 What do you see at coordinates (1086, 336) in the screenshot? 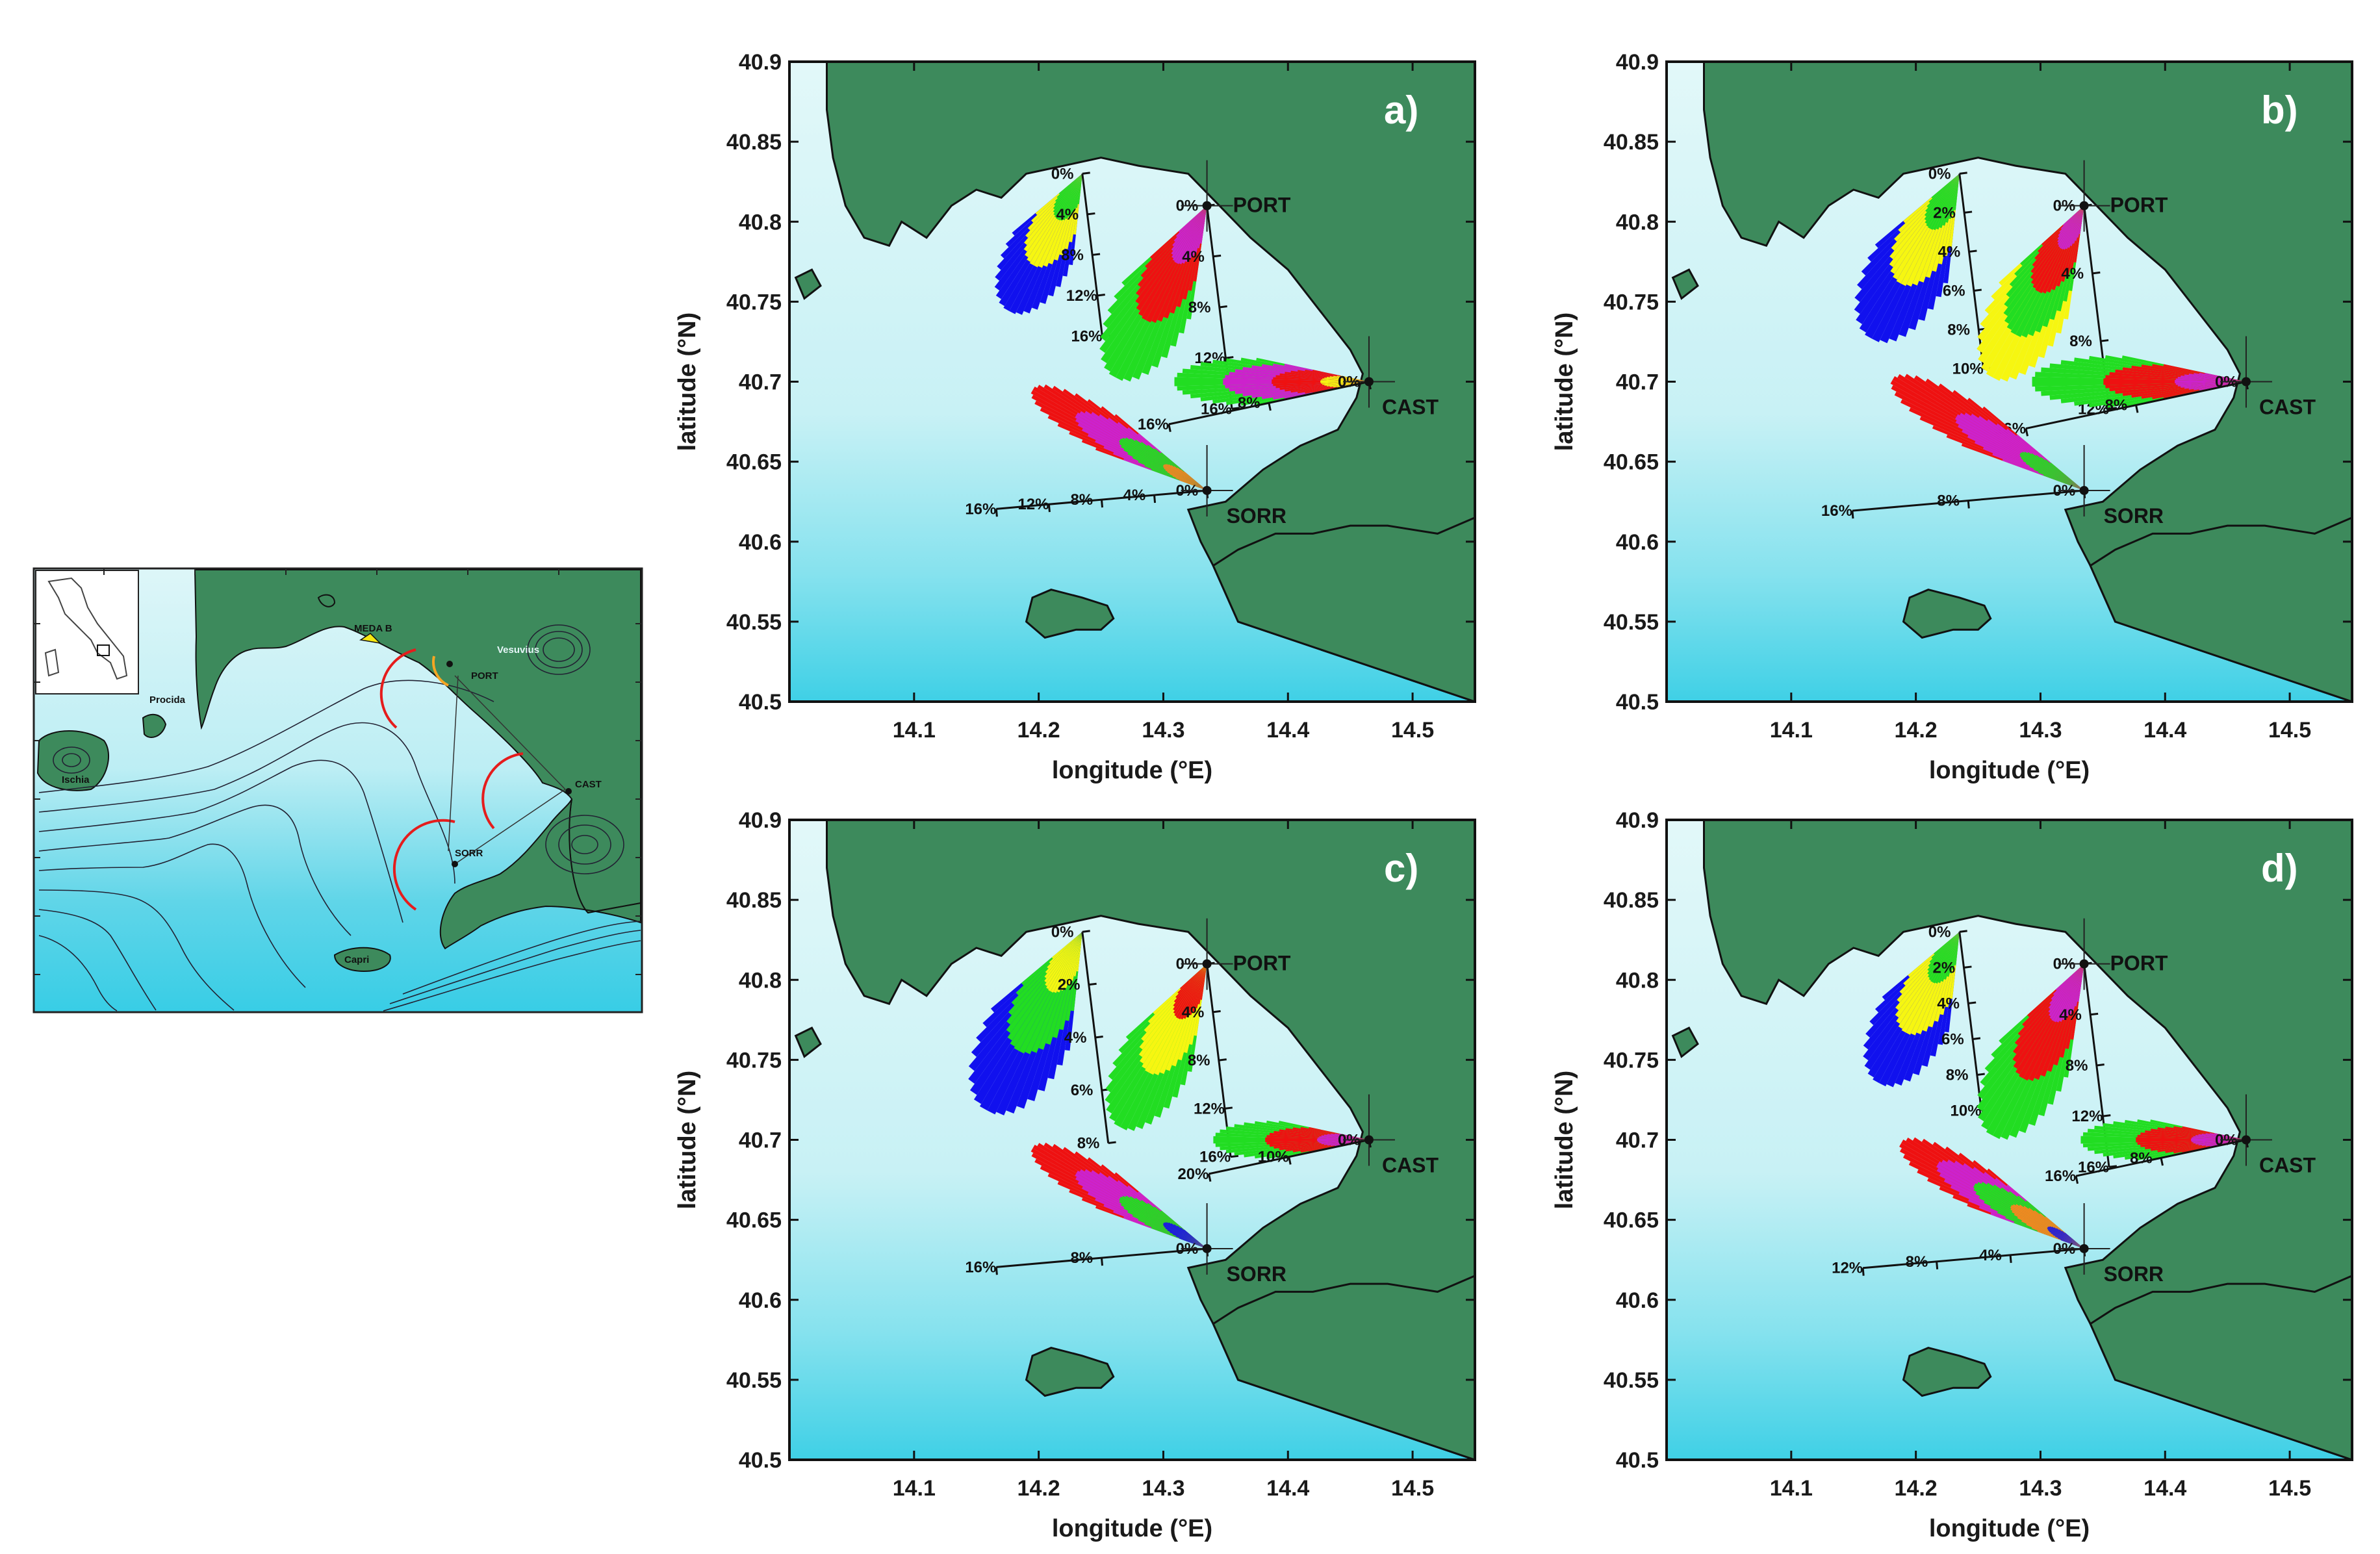
I see `scale-label-meda: 16%` at bounding box center [1086, 336].